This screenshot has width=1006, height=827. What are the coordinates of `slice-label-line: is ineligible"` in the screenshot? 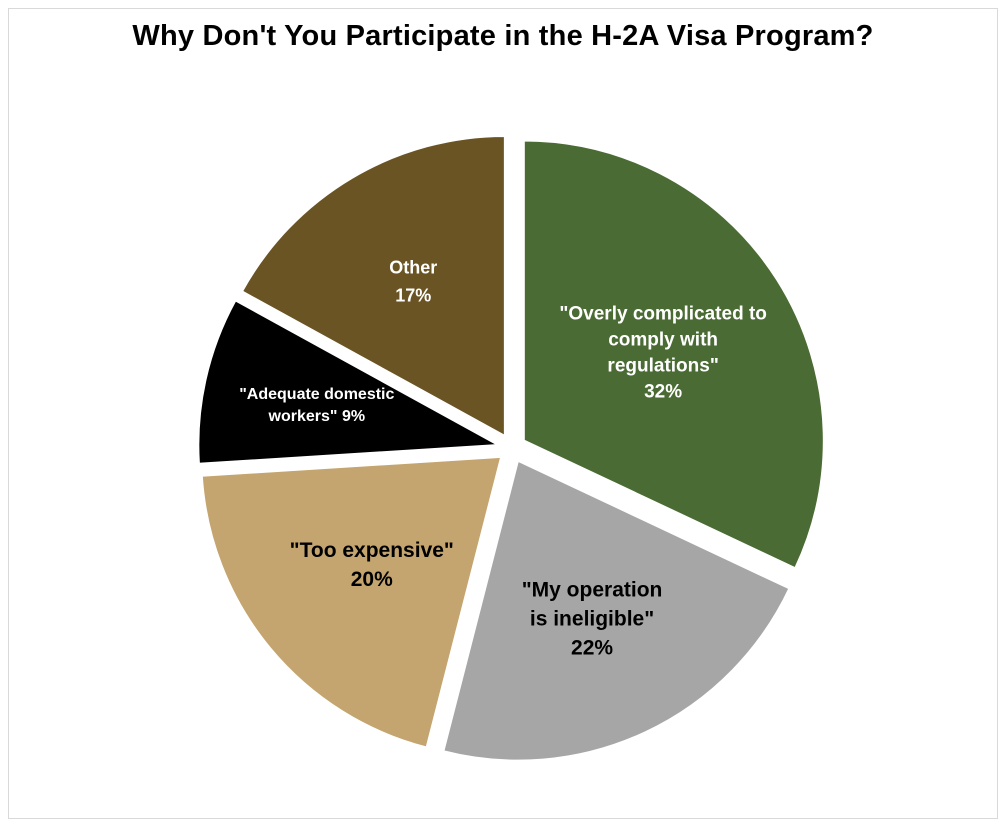 It's located at (592, 618).